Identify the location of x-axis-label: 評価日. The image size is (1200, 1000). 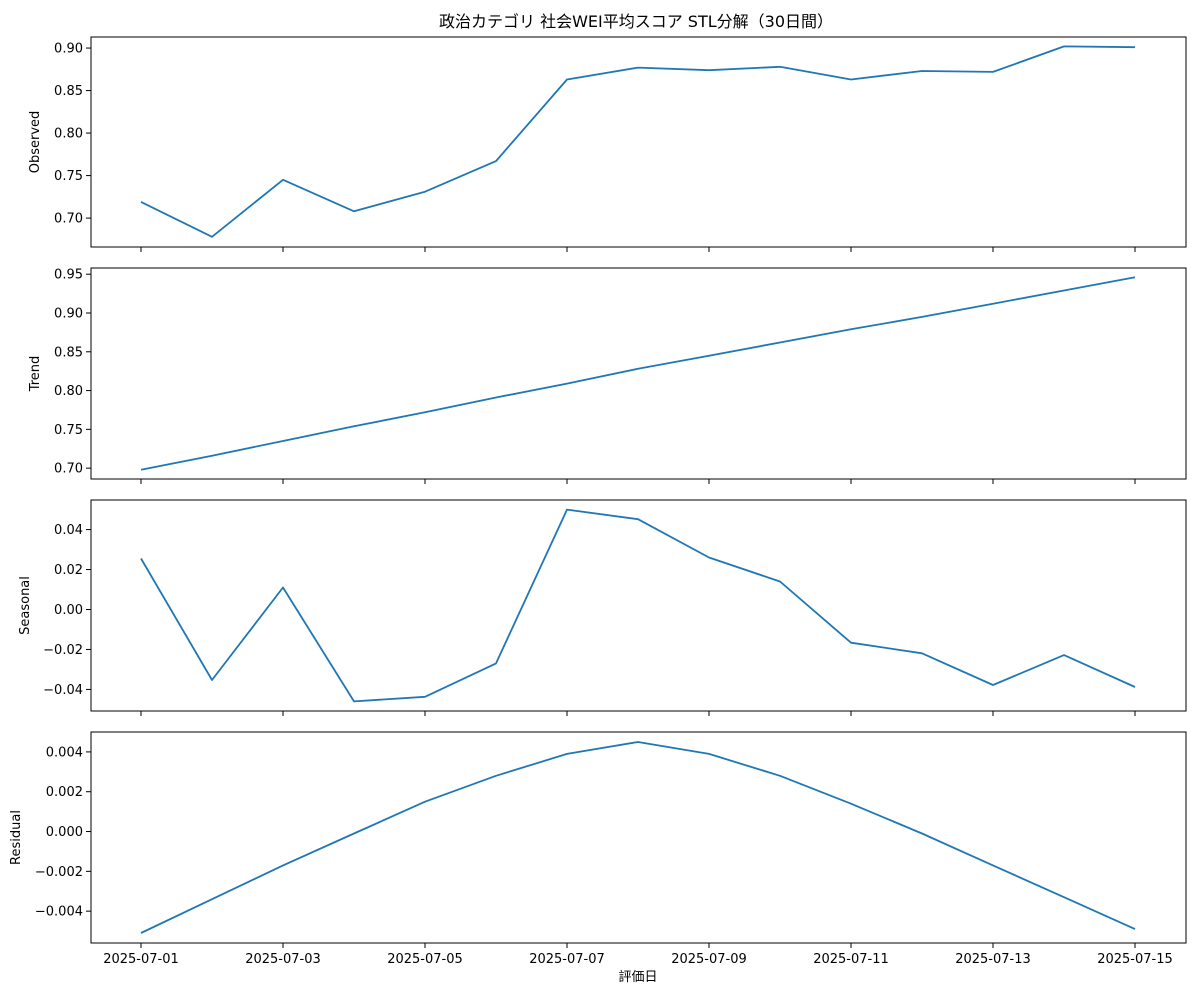
(637, 977).